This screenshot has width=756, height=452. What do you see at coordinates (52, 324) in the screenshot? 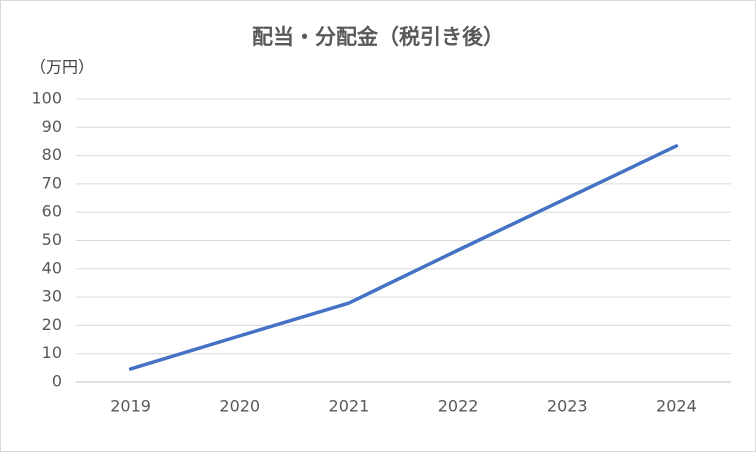
I see `y-tick-label: 20` at bounding box center [52, 324].